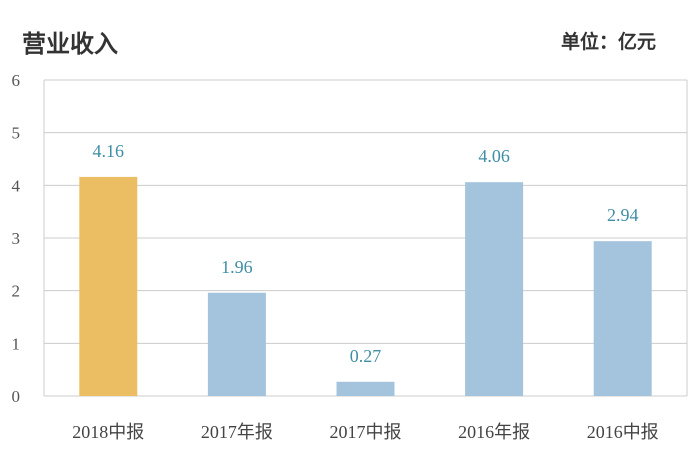 The height and width of the screenshot is (458, 700). Describe the element at coordinates (623, 432) in the screenshot. I see `x-category-label: 2016中报` at that location.